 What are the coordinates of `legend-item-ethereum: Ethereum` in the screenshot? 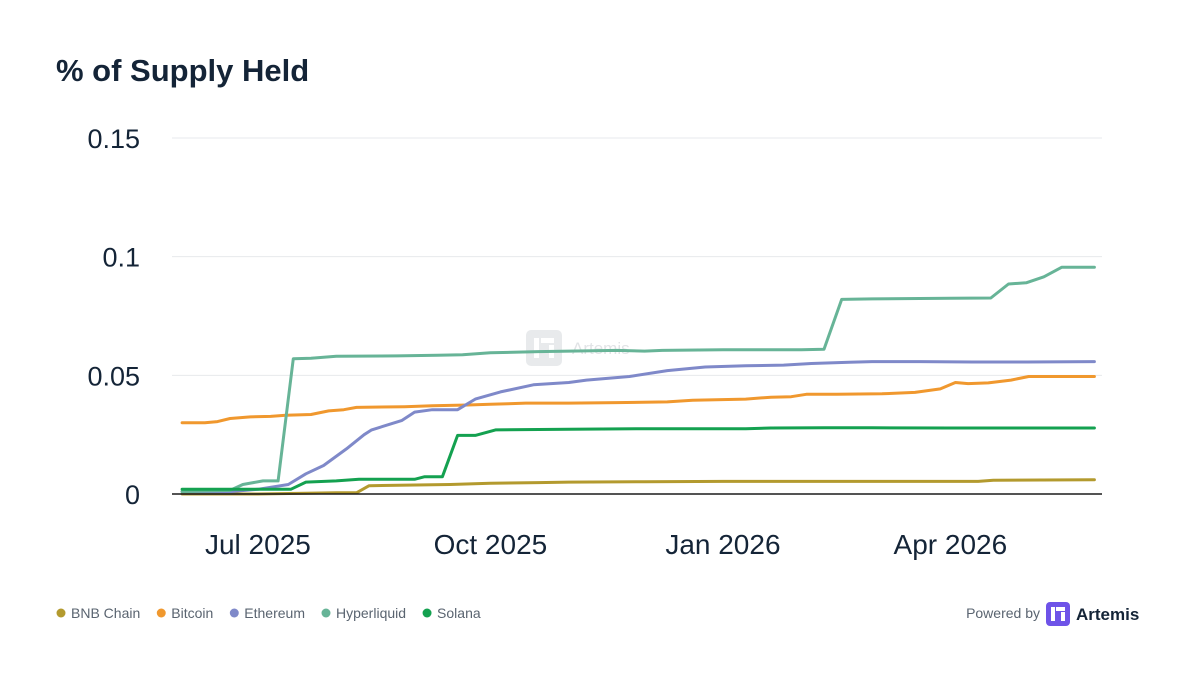 It's located at (267, 613).